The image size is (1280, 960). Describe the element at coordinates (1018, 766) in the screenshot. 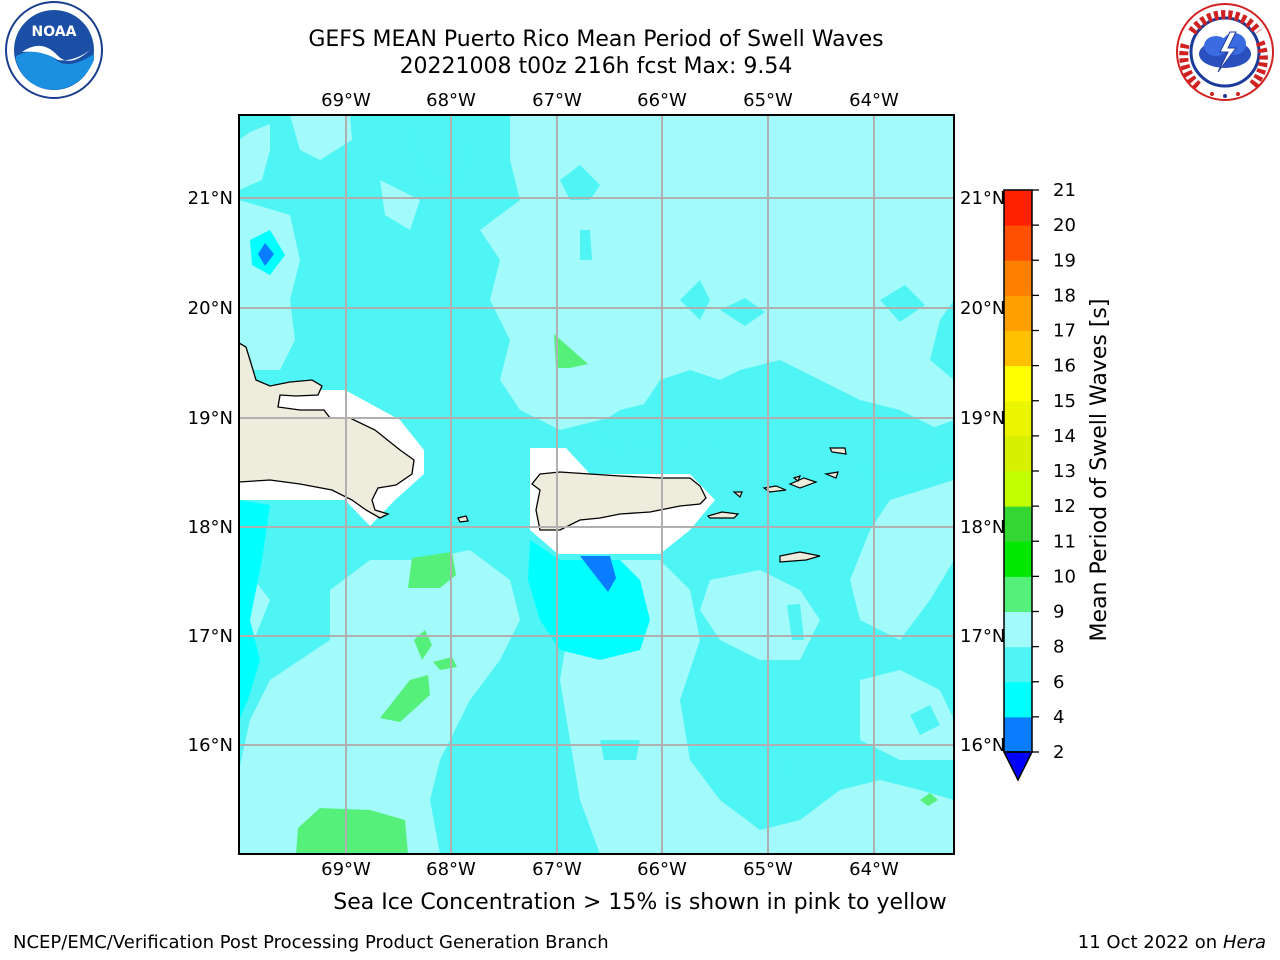

I see `colorbar-under-triangle` at that location.